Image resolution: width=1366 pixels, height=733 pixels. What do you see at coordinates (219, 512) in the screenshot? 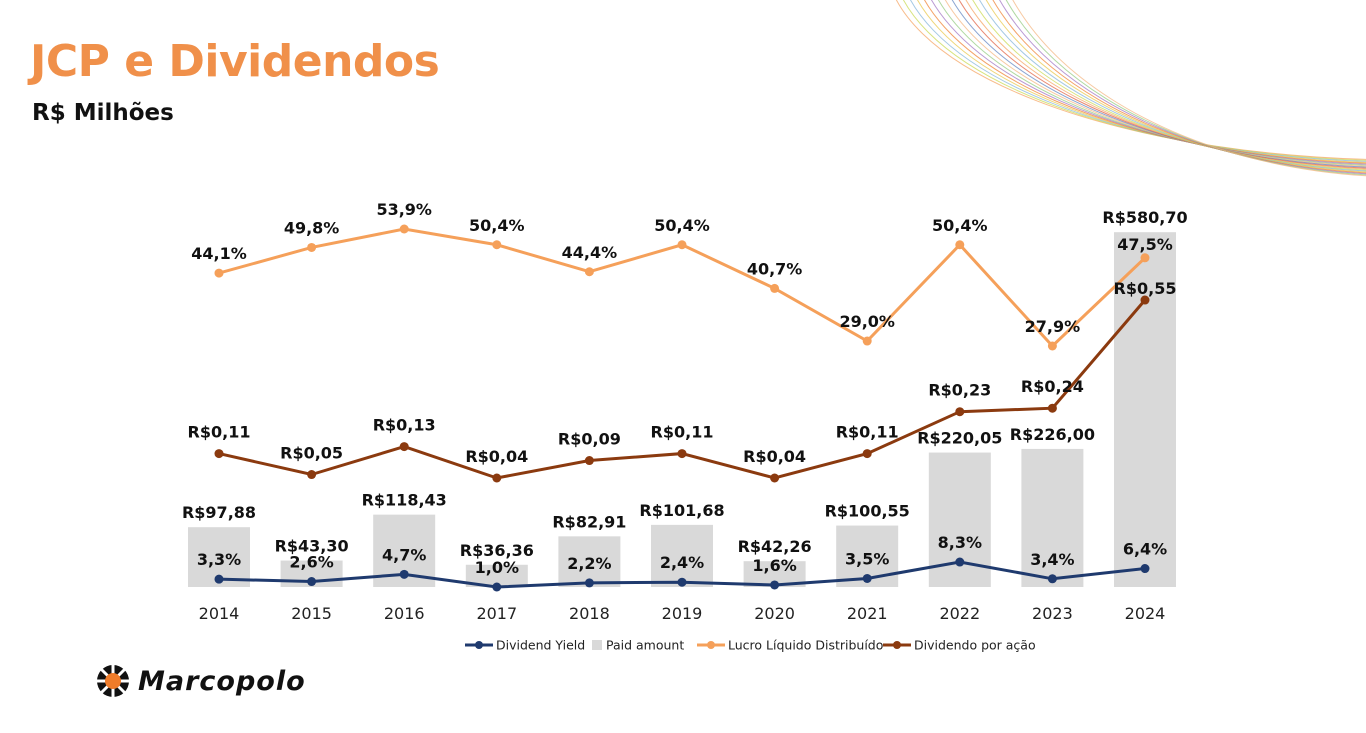
I see `bar-label: R$97,88` at bounding box center [219, 512].